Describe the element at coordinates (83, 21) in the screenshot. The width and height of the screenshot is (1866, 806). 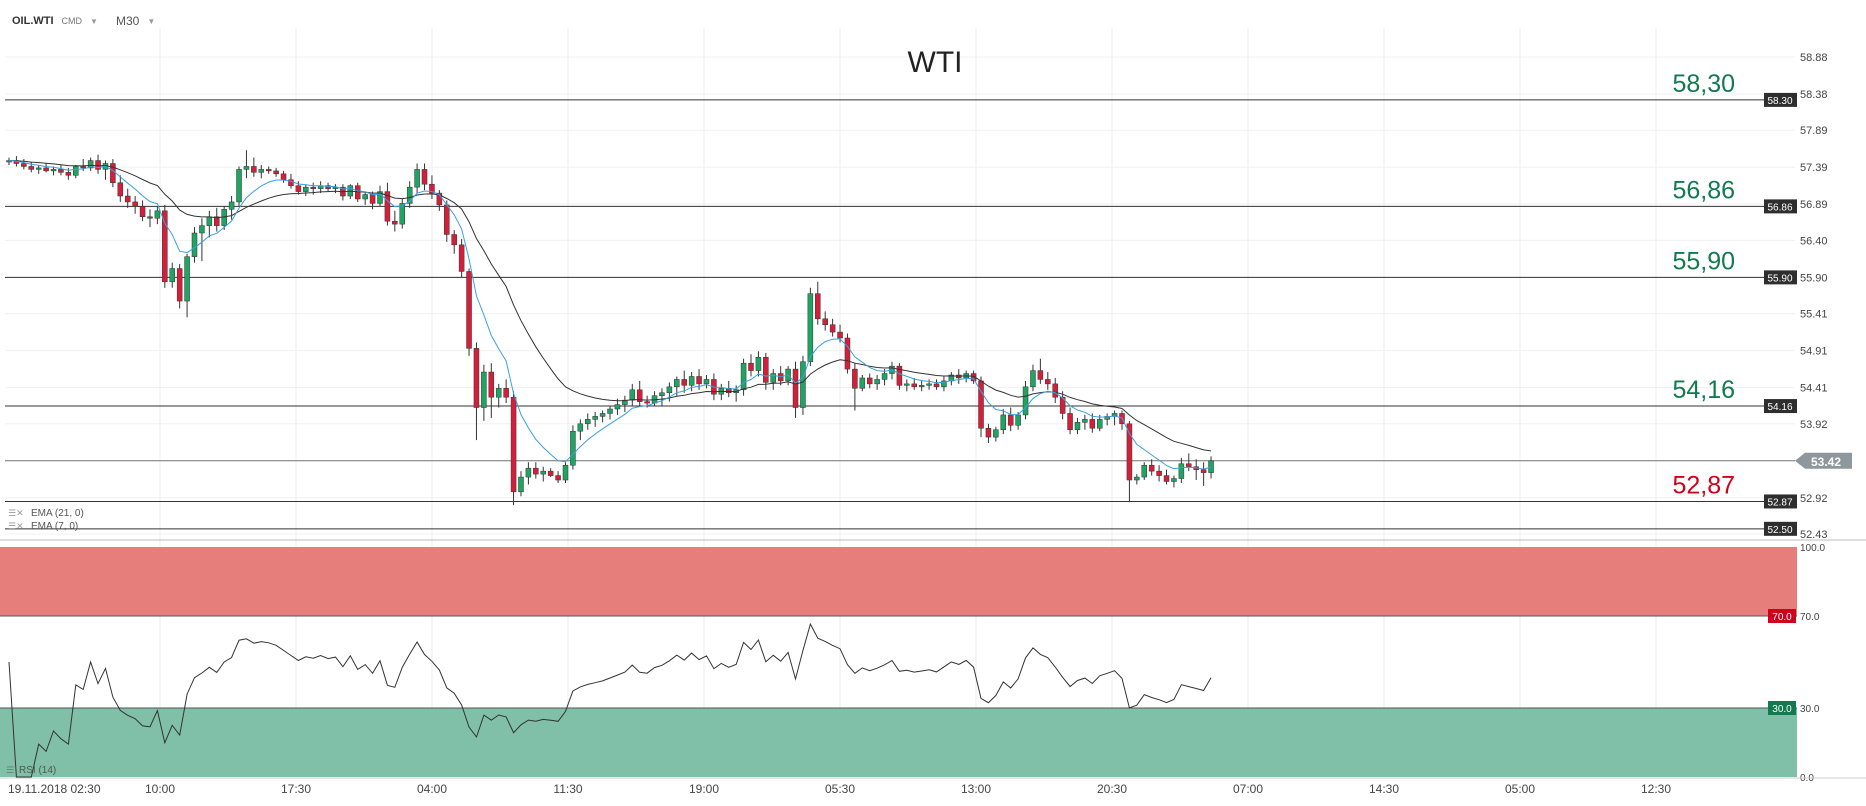
I see `instrument-bar: OIL.WTI CMD ▼ M30 ▼` at that location.